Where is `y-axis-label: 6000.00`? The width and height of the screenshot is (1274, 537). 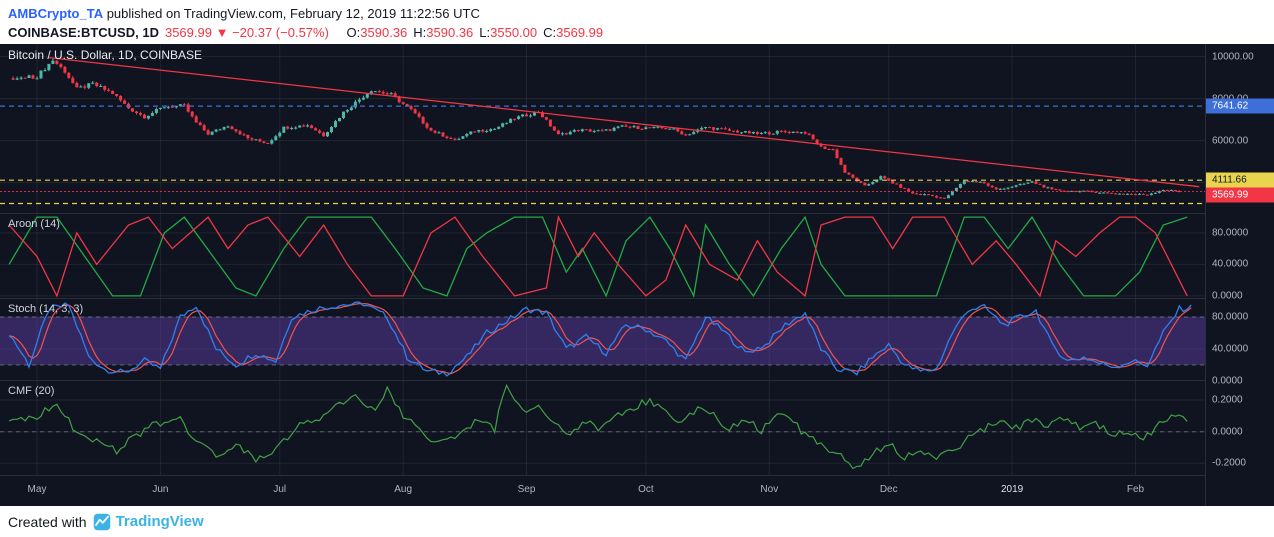 y-axis-label: 6000.00 is located at coordinates (1230, 141).